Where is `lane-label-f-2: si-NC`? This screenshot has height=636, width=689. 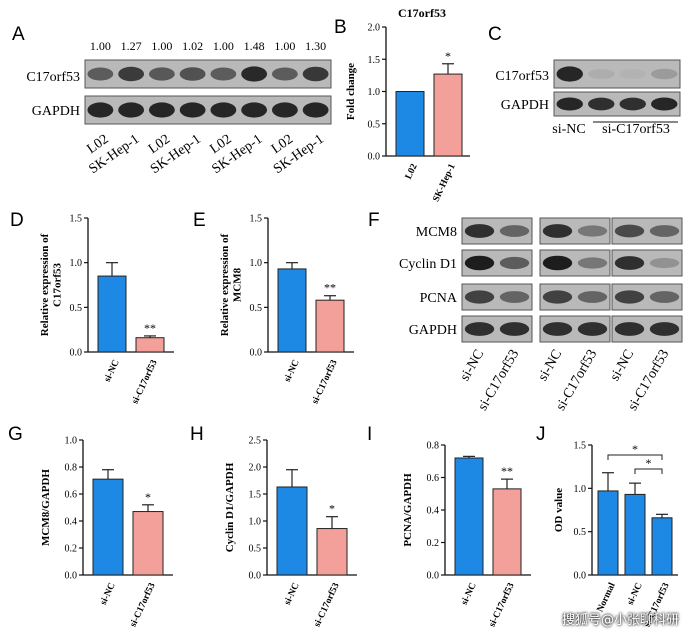 lane-label-f-2: si-NC is located at coordinates (551, 365).